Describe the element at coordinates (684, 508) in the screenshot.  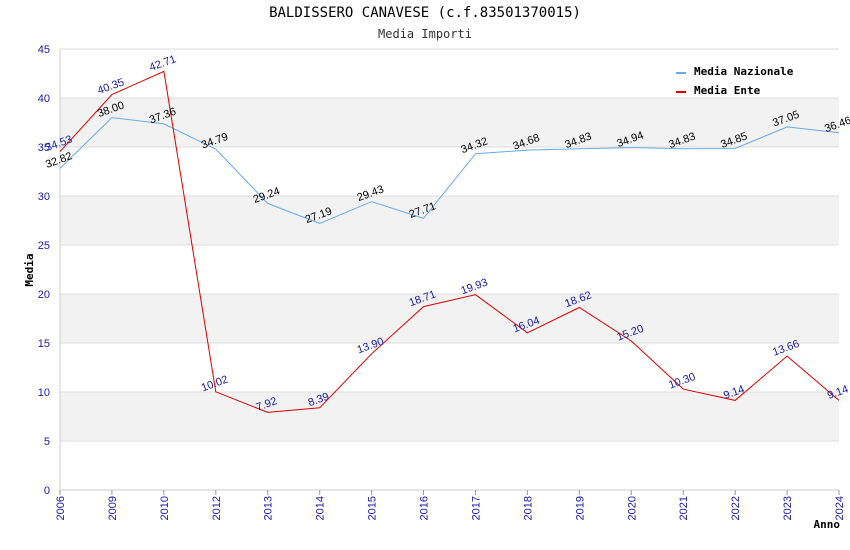
I see `x-tick-label: 2021` at that location.